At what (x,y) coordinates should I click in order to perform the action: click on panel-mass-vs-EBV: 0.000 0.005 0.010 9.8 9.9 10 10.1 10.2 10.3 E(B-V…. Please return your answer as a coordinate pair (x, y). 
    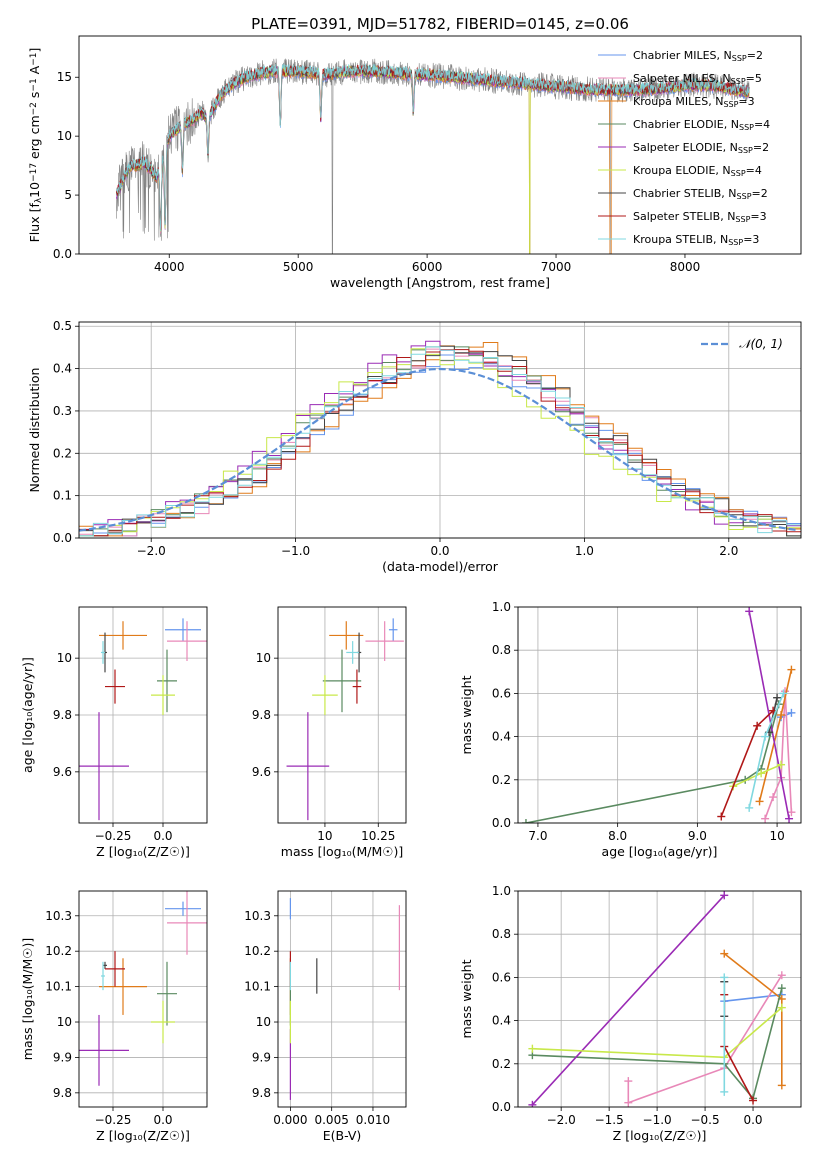
    Looking at the image, I should click on (325, 1016).